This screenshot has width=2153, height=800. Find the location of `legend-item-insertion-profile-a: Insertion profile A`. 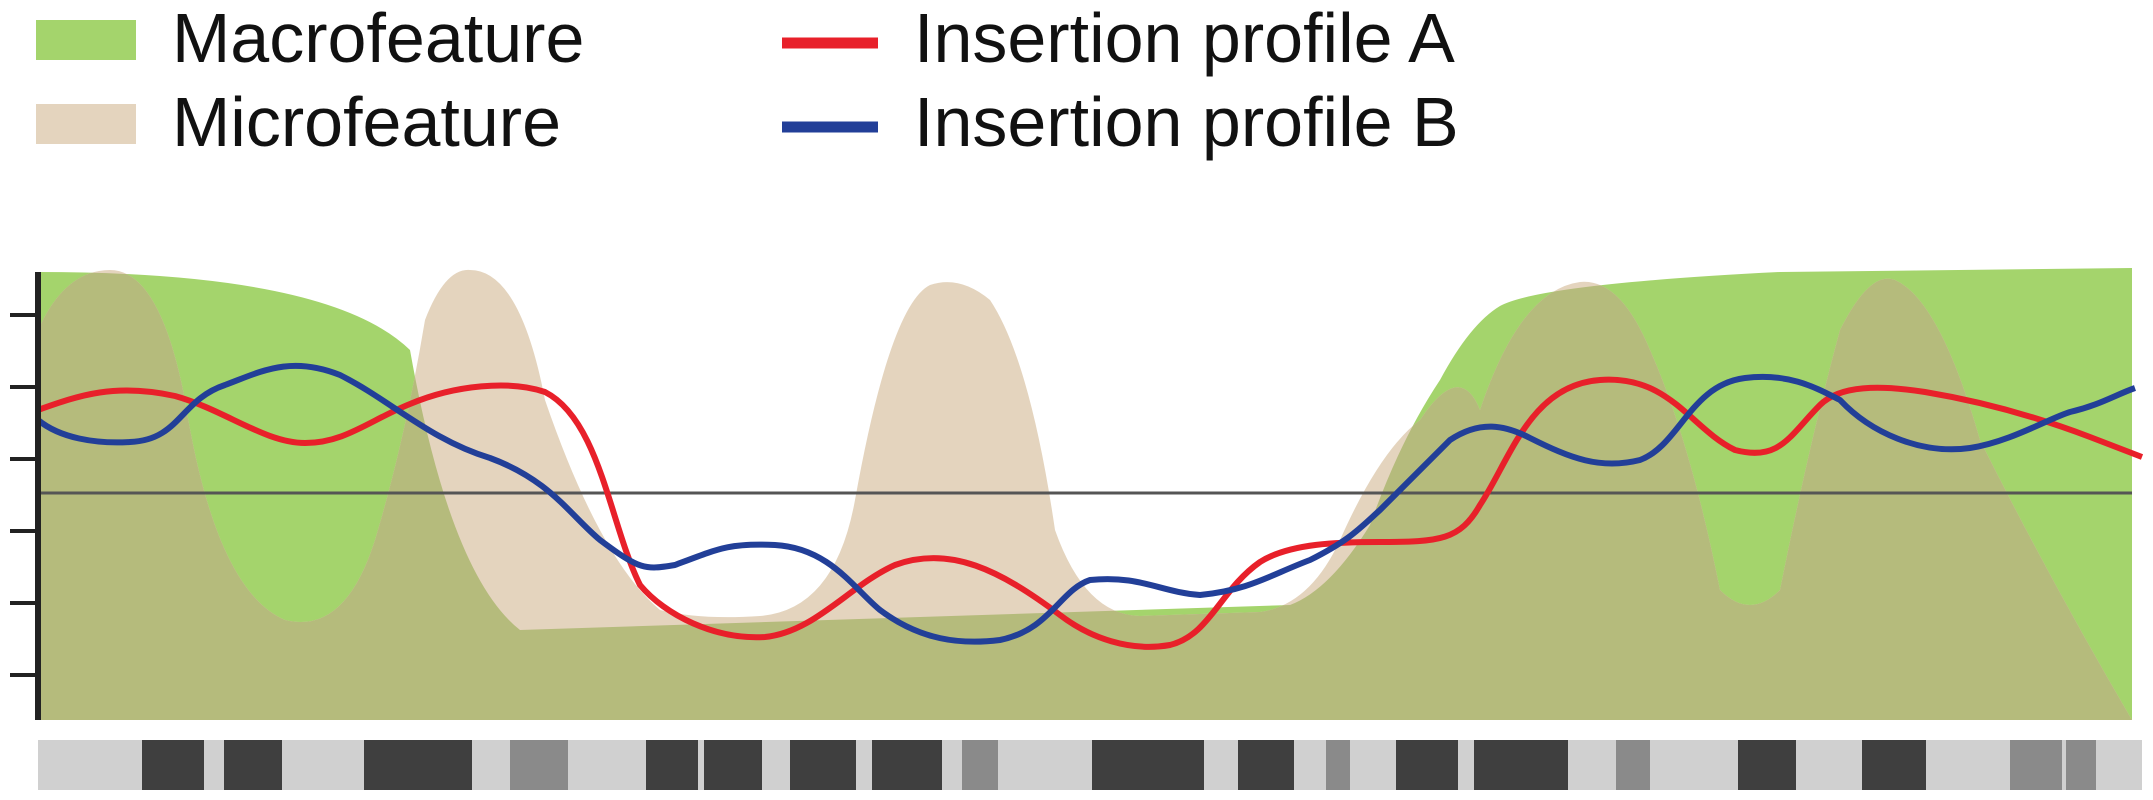

legend-item-insertion-profile-a: Insertion profile A is located at coordinates (1118, 38).